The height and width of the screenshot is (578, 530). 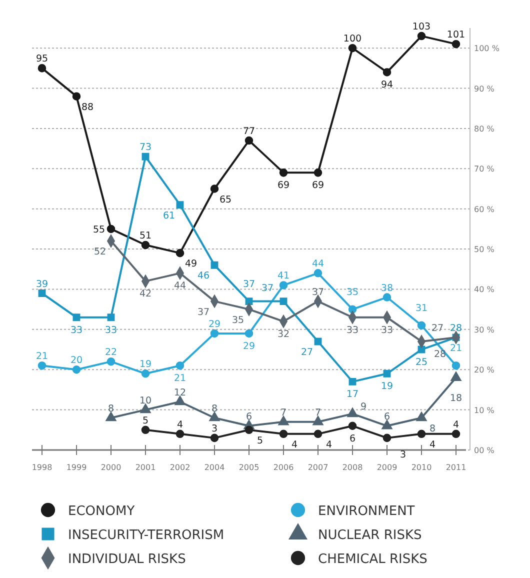 I want to click on y-tick-label: 00 %, so click(x=484, y=450).